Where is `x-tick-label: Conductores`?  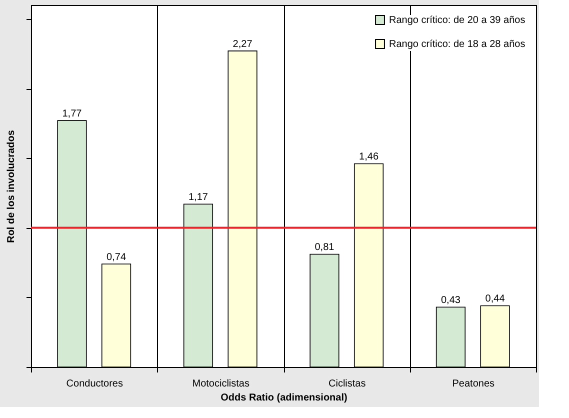 x-tick-label: Conductores is located at coordinates (94, 384).